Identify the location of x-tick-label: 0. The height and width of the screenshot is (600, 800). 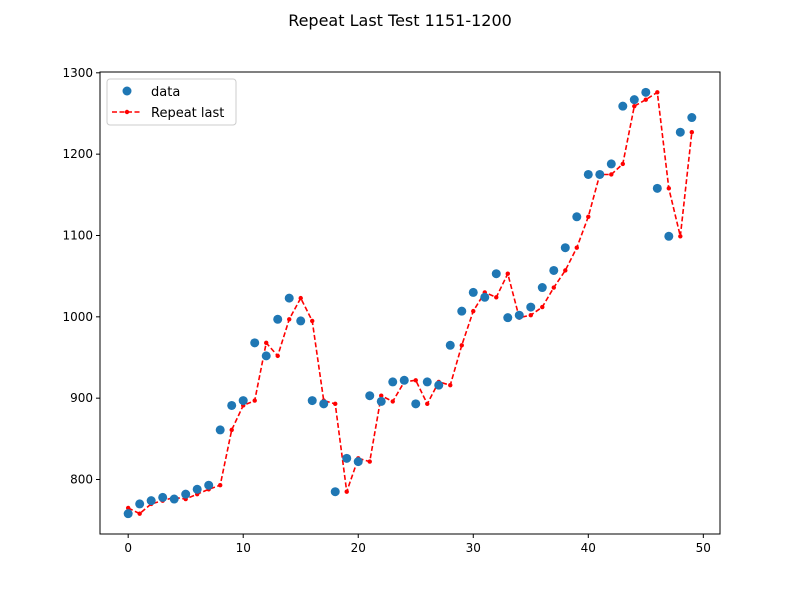
(128, 548).